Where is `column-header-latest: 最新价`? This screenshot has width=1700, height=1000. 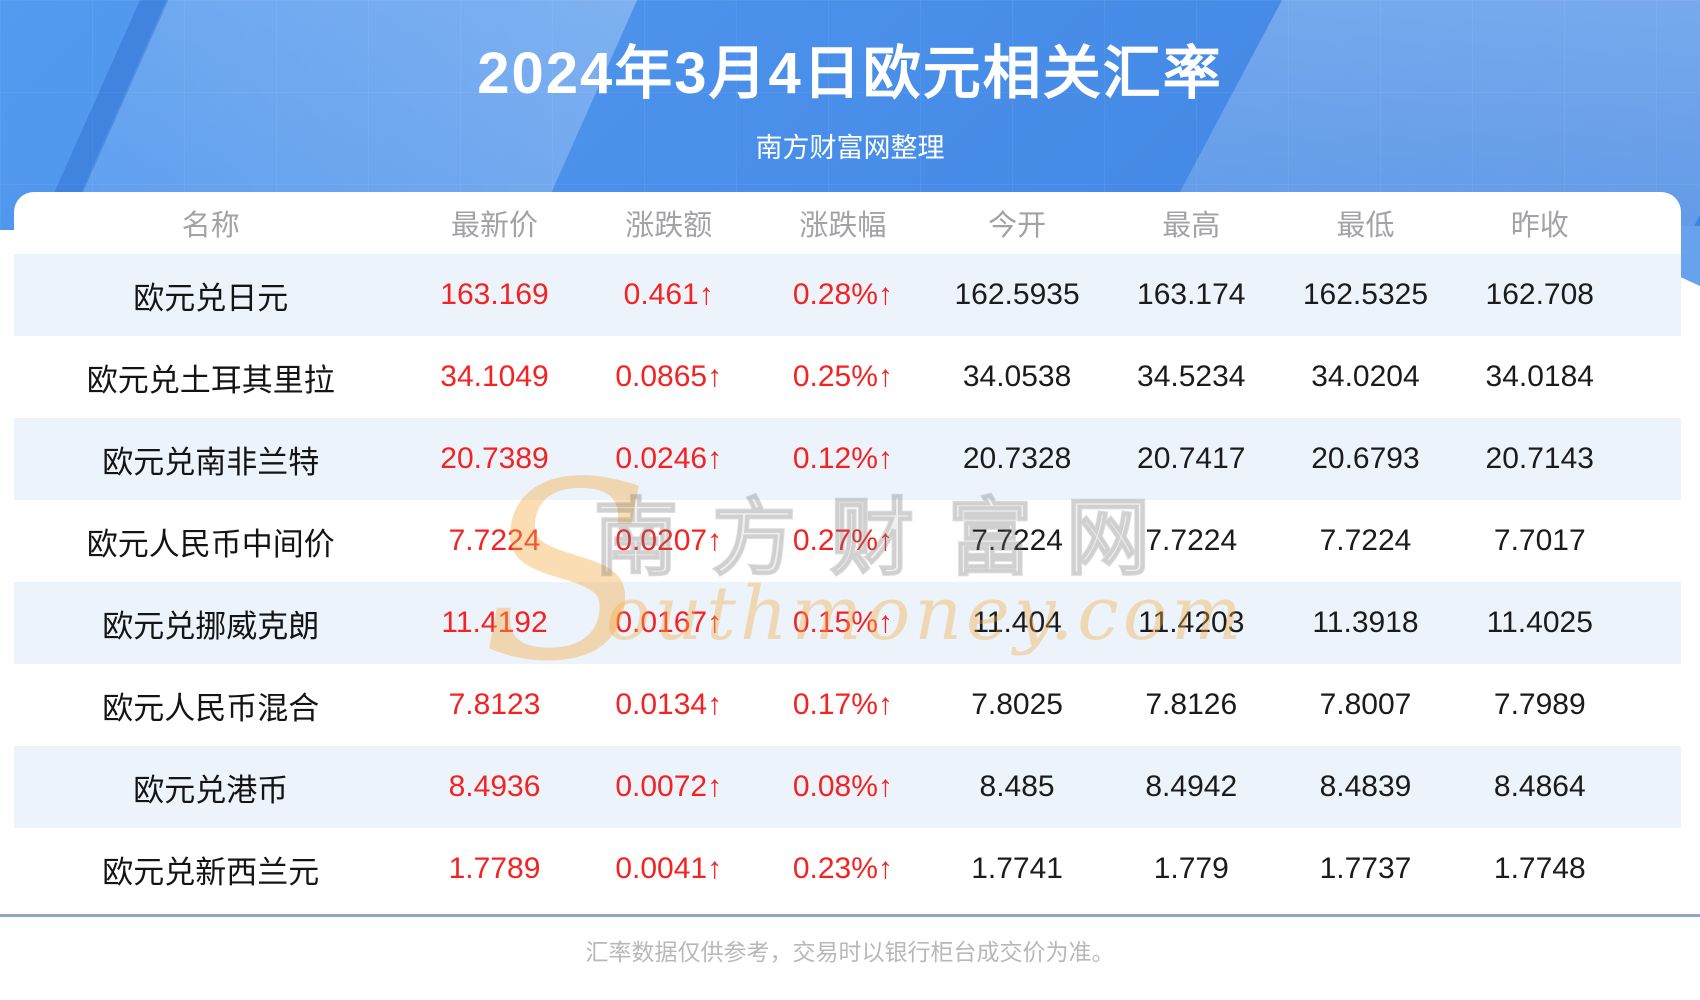 column-header-latest: 最新价 is located at coordinates (495, 226).